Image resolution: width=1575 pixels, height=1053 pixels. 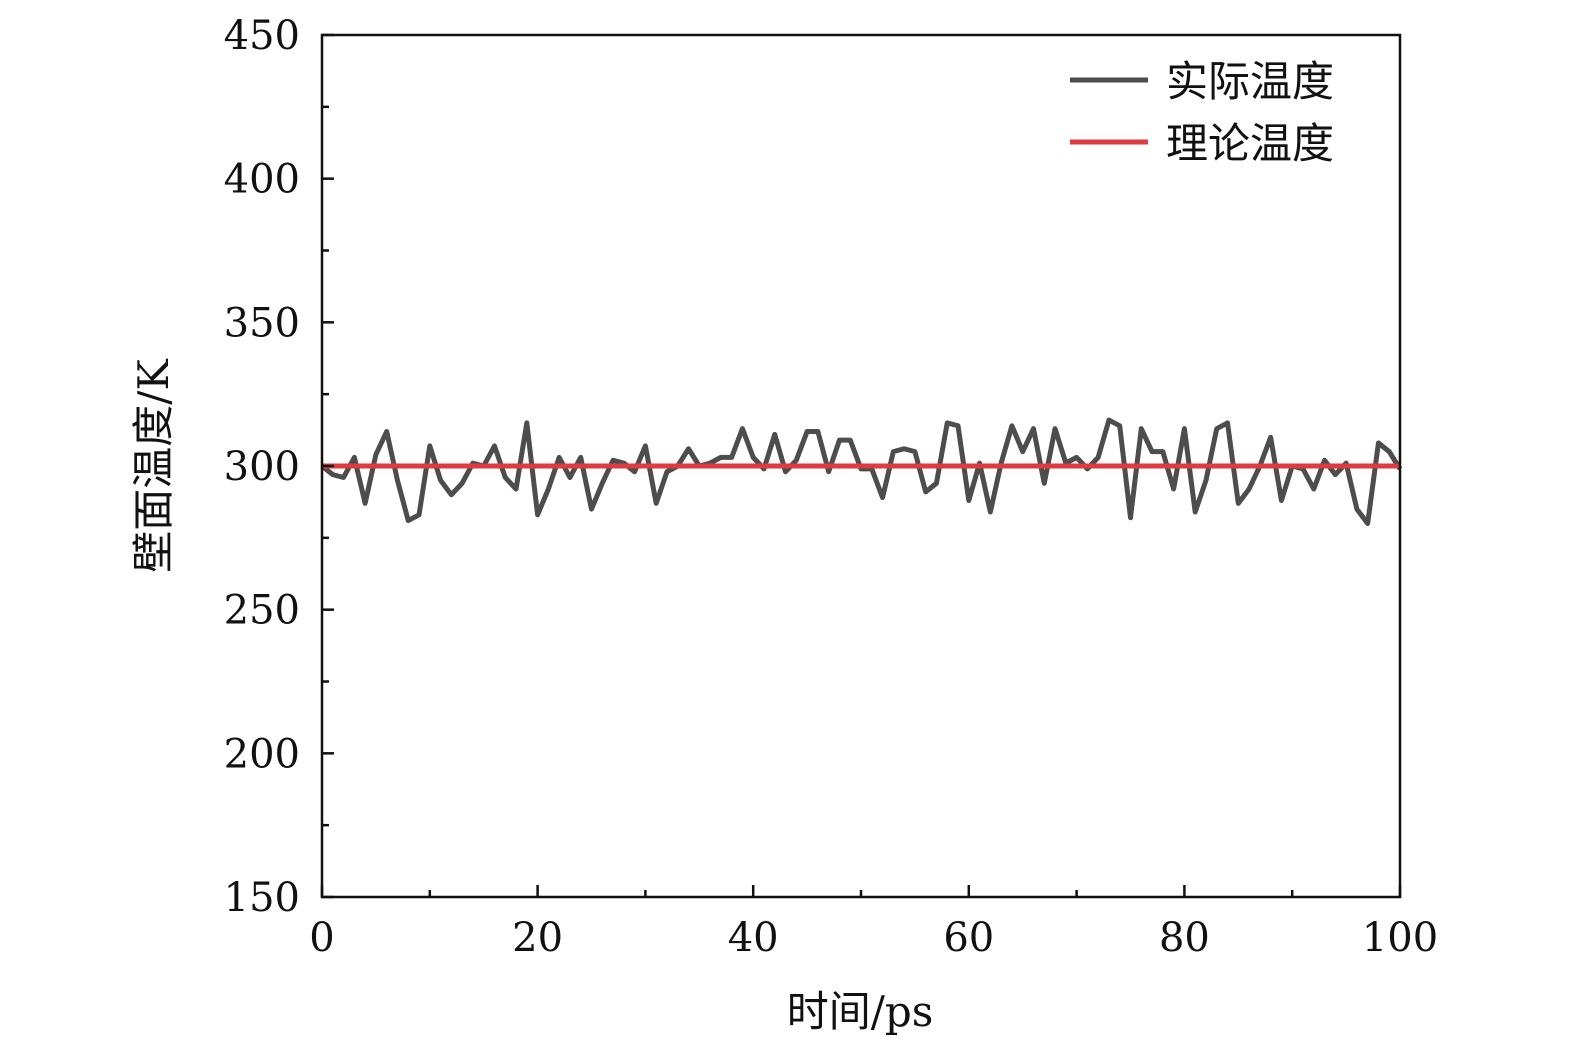 What do you see at coordinates (1184, 938) in the screenshot?
I see `x-tick-label: 80` at bounding box center [1184, 938].